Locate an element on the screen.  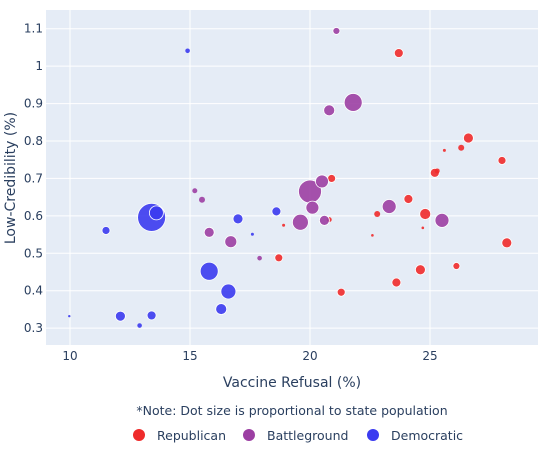
y-tick-label: 0.5 is located at coordinates (33, 253).